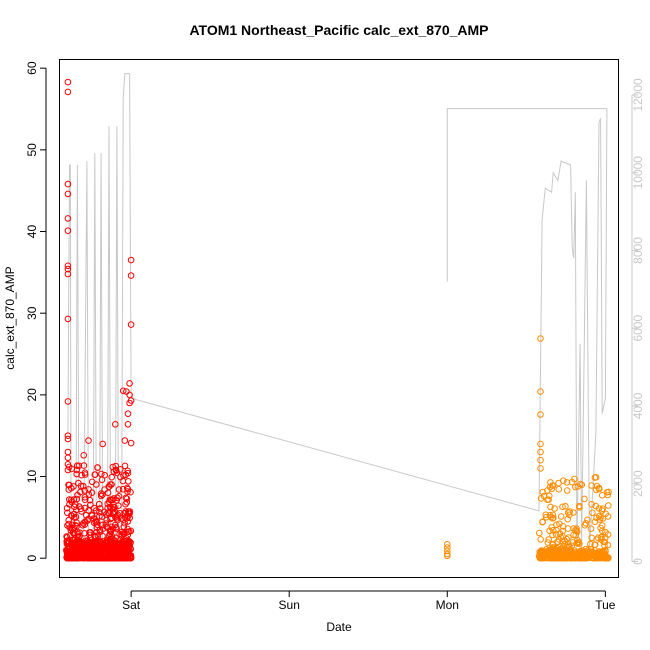 The image size is (650, 650). I want to click on y2-tick-label: 12000, so click(638, 95).